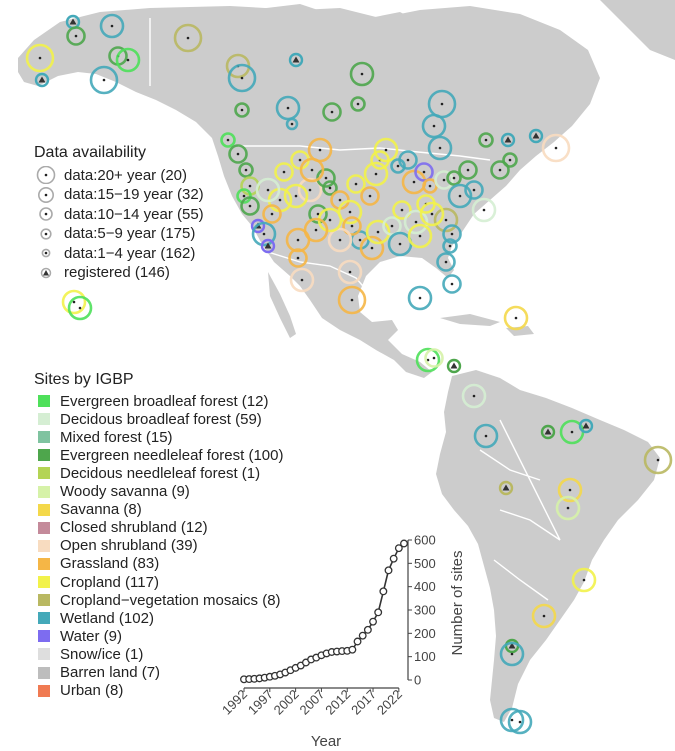  Describe the element at coordinates (521, 580) in the screenshot. I see `border-line` at that location.